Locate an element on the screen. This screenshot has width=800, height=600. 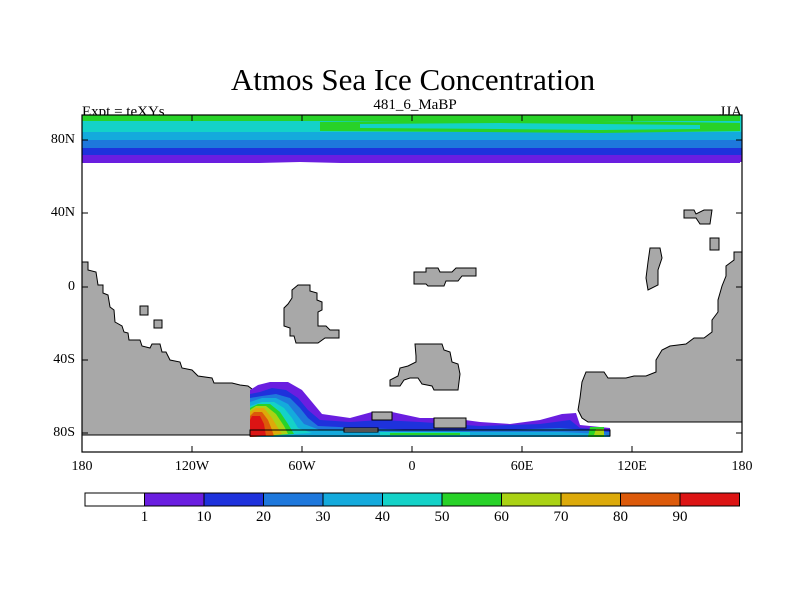
antarctic-ice-box is located at coordinates (430, 433).